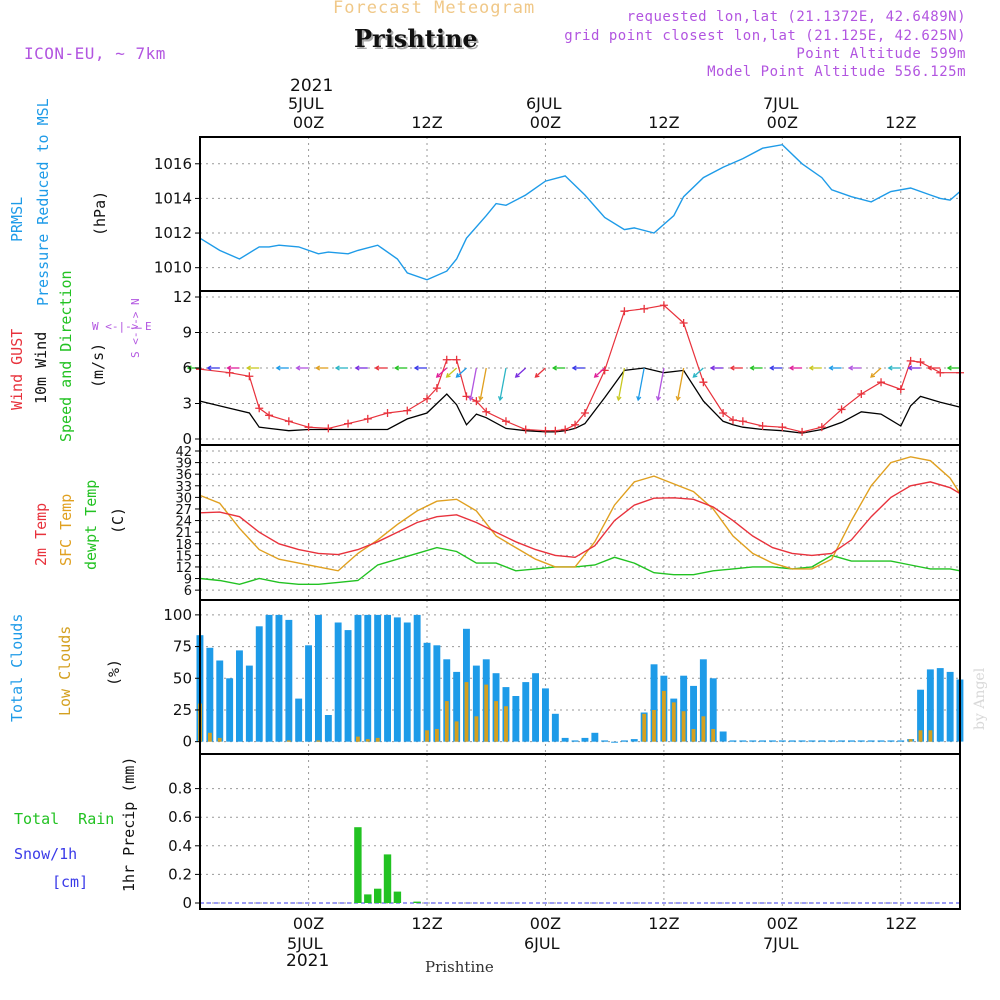  I want to click on ytick-label-temperature-11: 39, so click(183, 464).